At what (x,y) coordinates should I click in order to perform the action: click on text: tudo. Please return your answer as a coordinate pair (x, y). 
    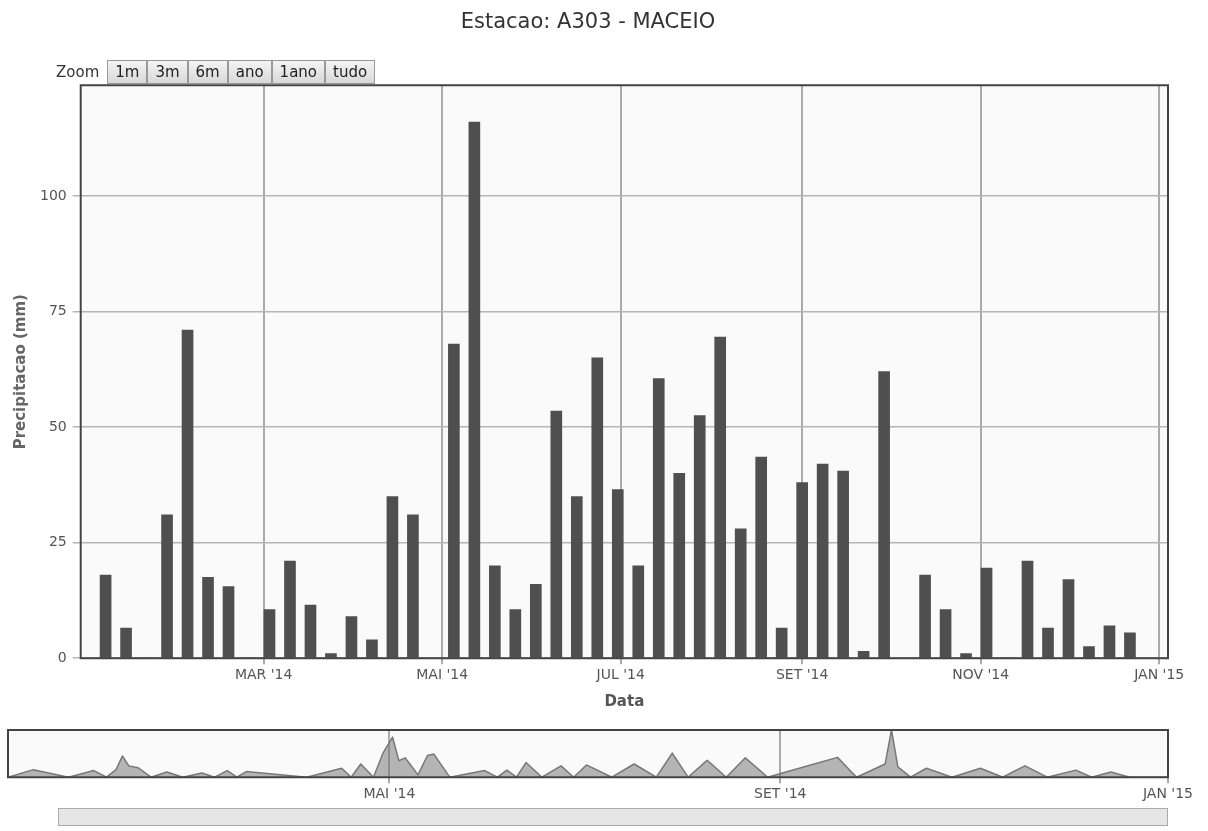
    Looking at the image, I should click on (350, 72).